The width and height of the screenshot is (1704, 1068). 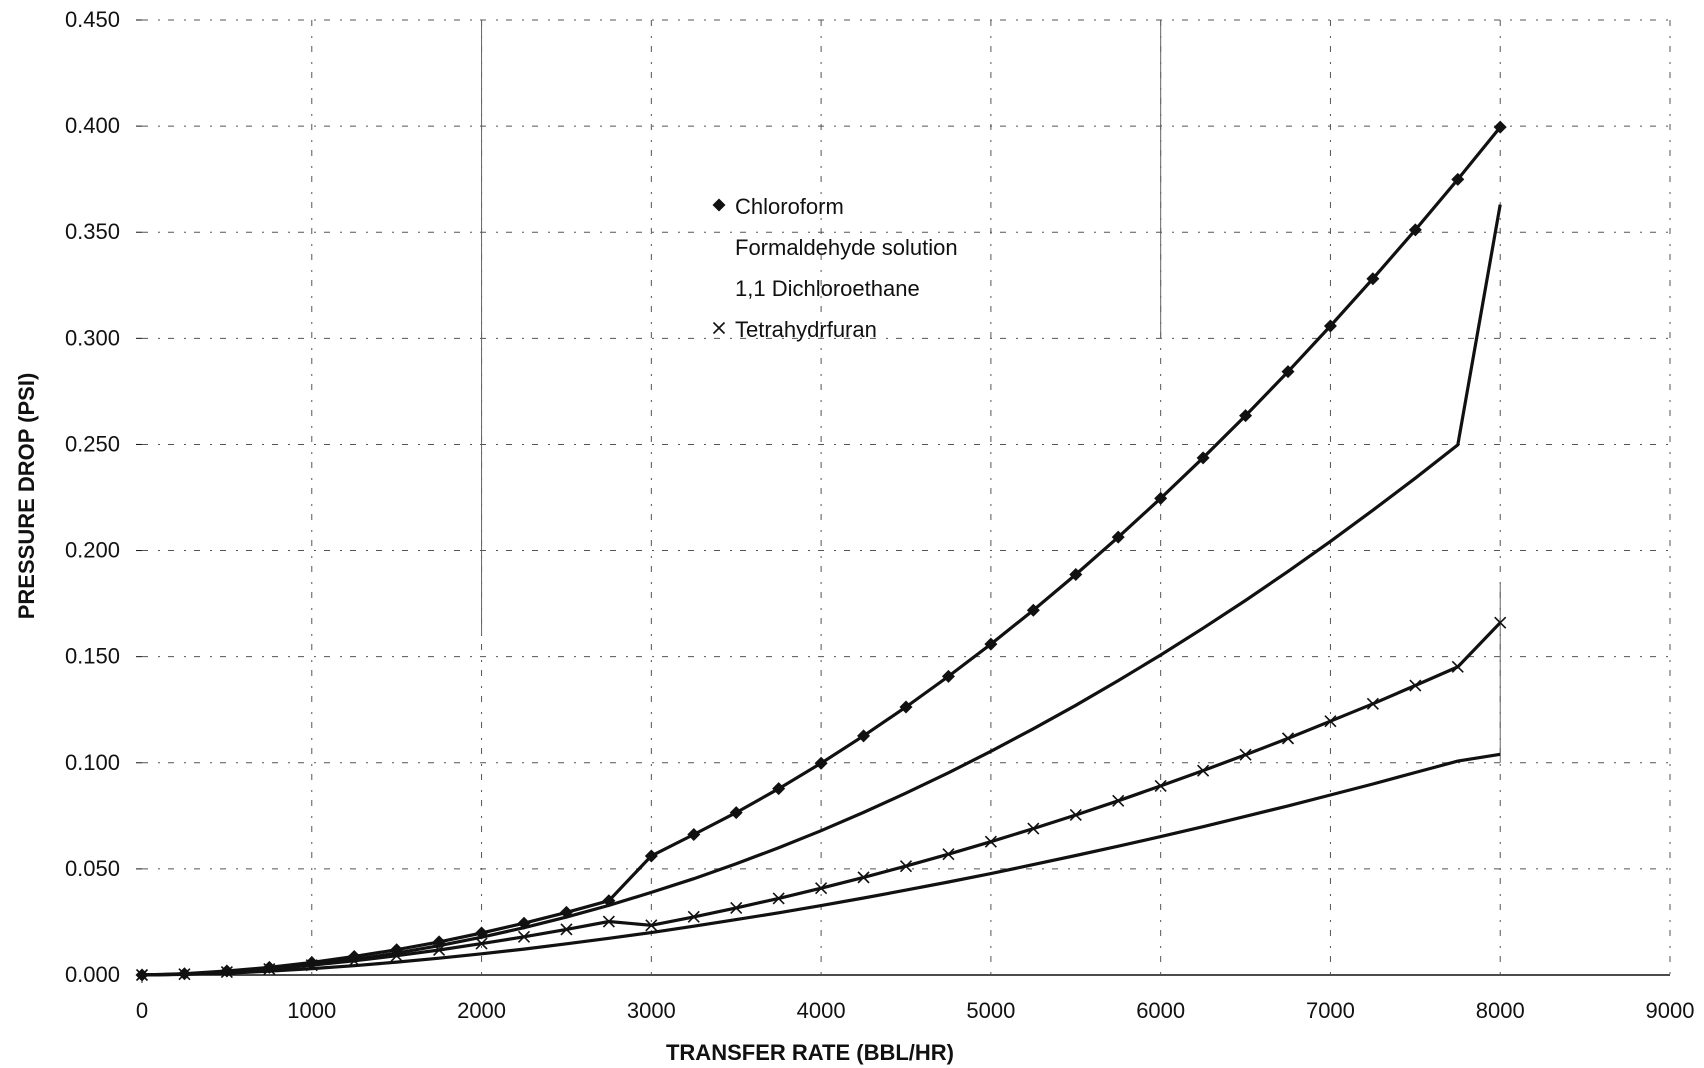 I want to click on y-tick-label: 0.000, so click(x=92, y=974).